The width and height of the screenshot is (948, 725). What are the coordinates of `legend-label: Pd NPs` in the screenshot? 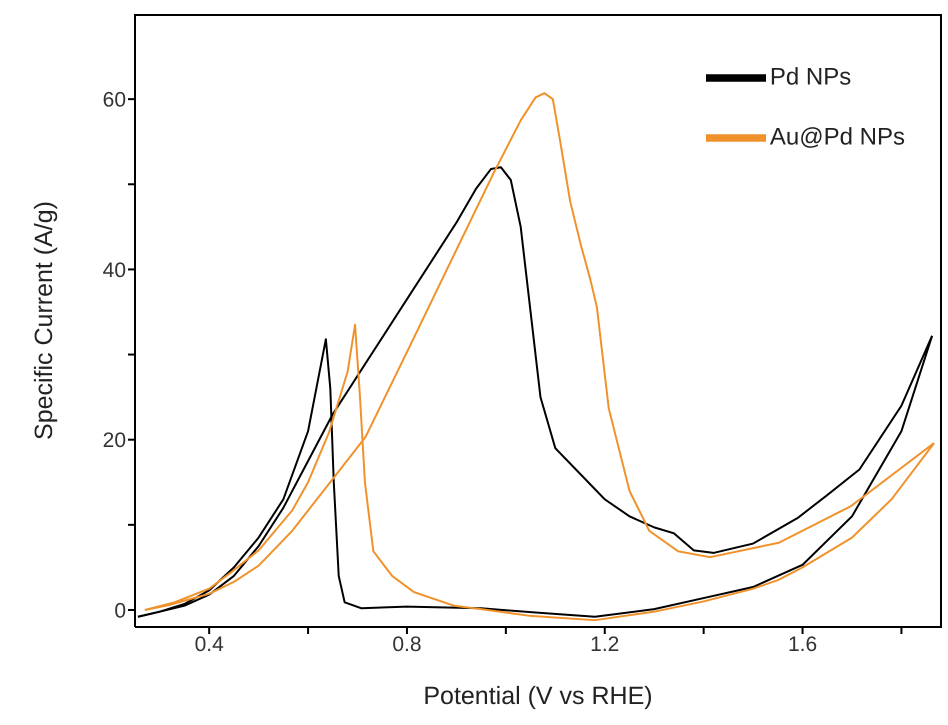 It's located at (811, 76).